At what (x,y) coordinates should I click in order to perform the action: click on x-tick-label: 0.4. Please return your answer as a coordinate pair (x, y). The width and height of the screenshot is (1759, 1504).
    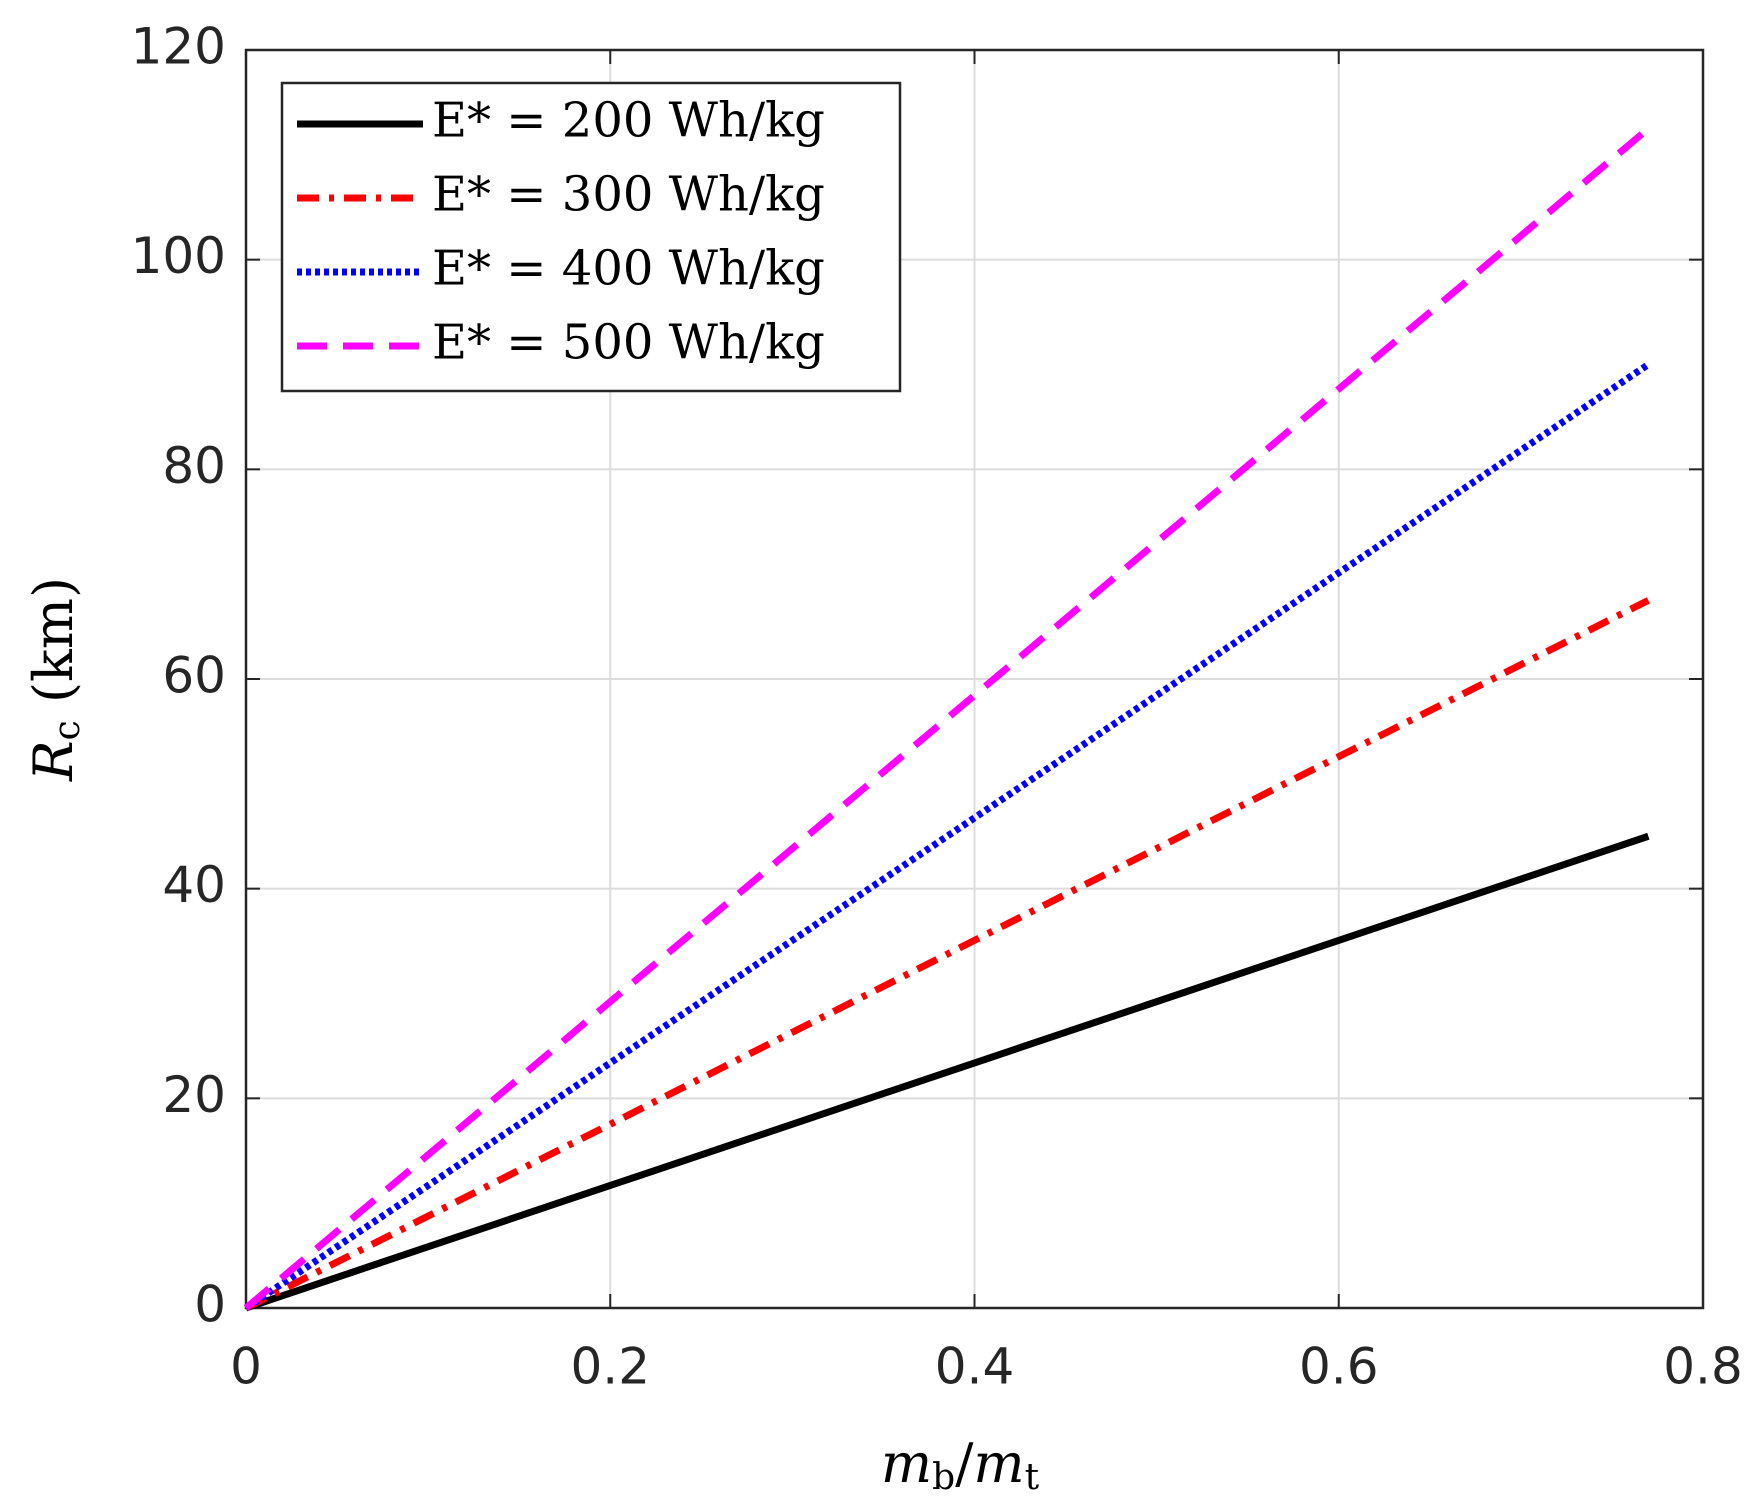
    Looking at the image, I should click on (975, 1367).